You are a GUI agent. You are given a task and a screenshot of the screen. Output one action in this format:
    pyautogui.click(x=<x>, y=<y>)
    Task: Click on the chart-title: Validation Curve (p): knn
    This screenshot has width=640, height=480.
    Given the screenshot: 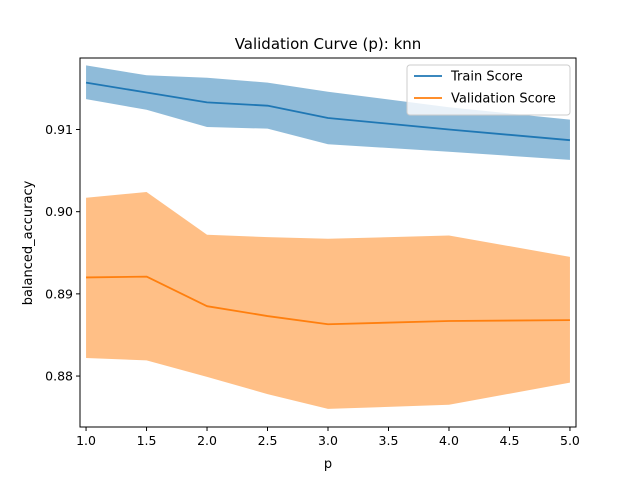 What is the action you would take?
    pyautogui.click(x=328, y=44)
    